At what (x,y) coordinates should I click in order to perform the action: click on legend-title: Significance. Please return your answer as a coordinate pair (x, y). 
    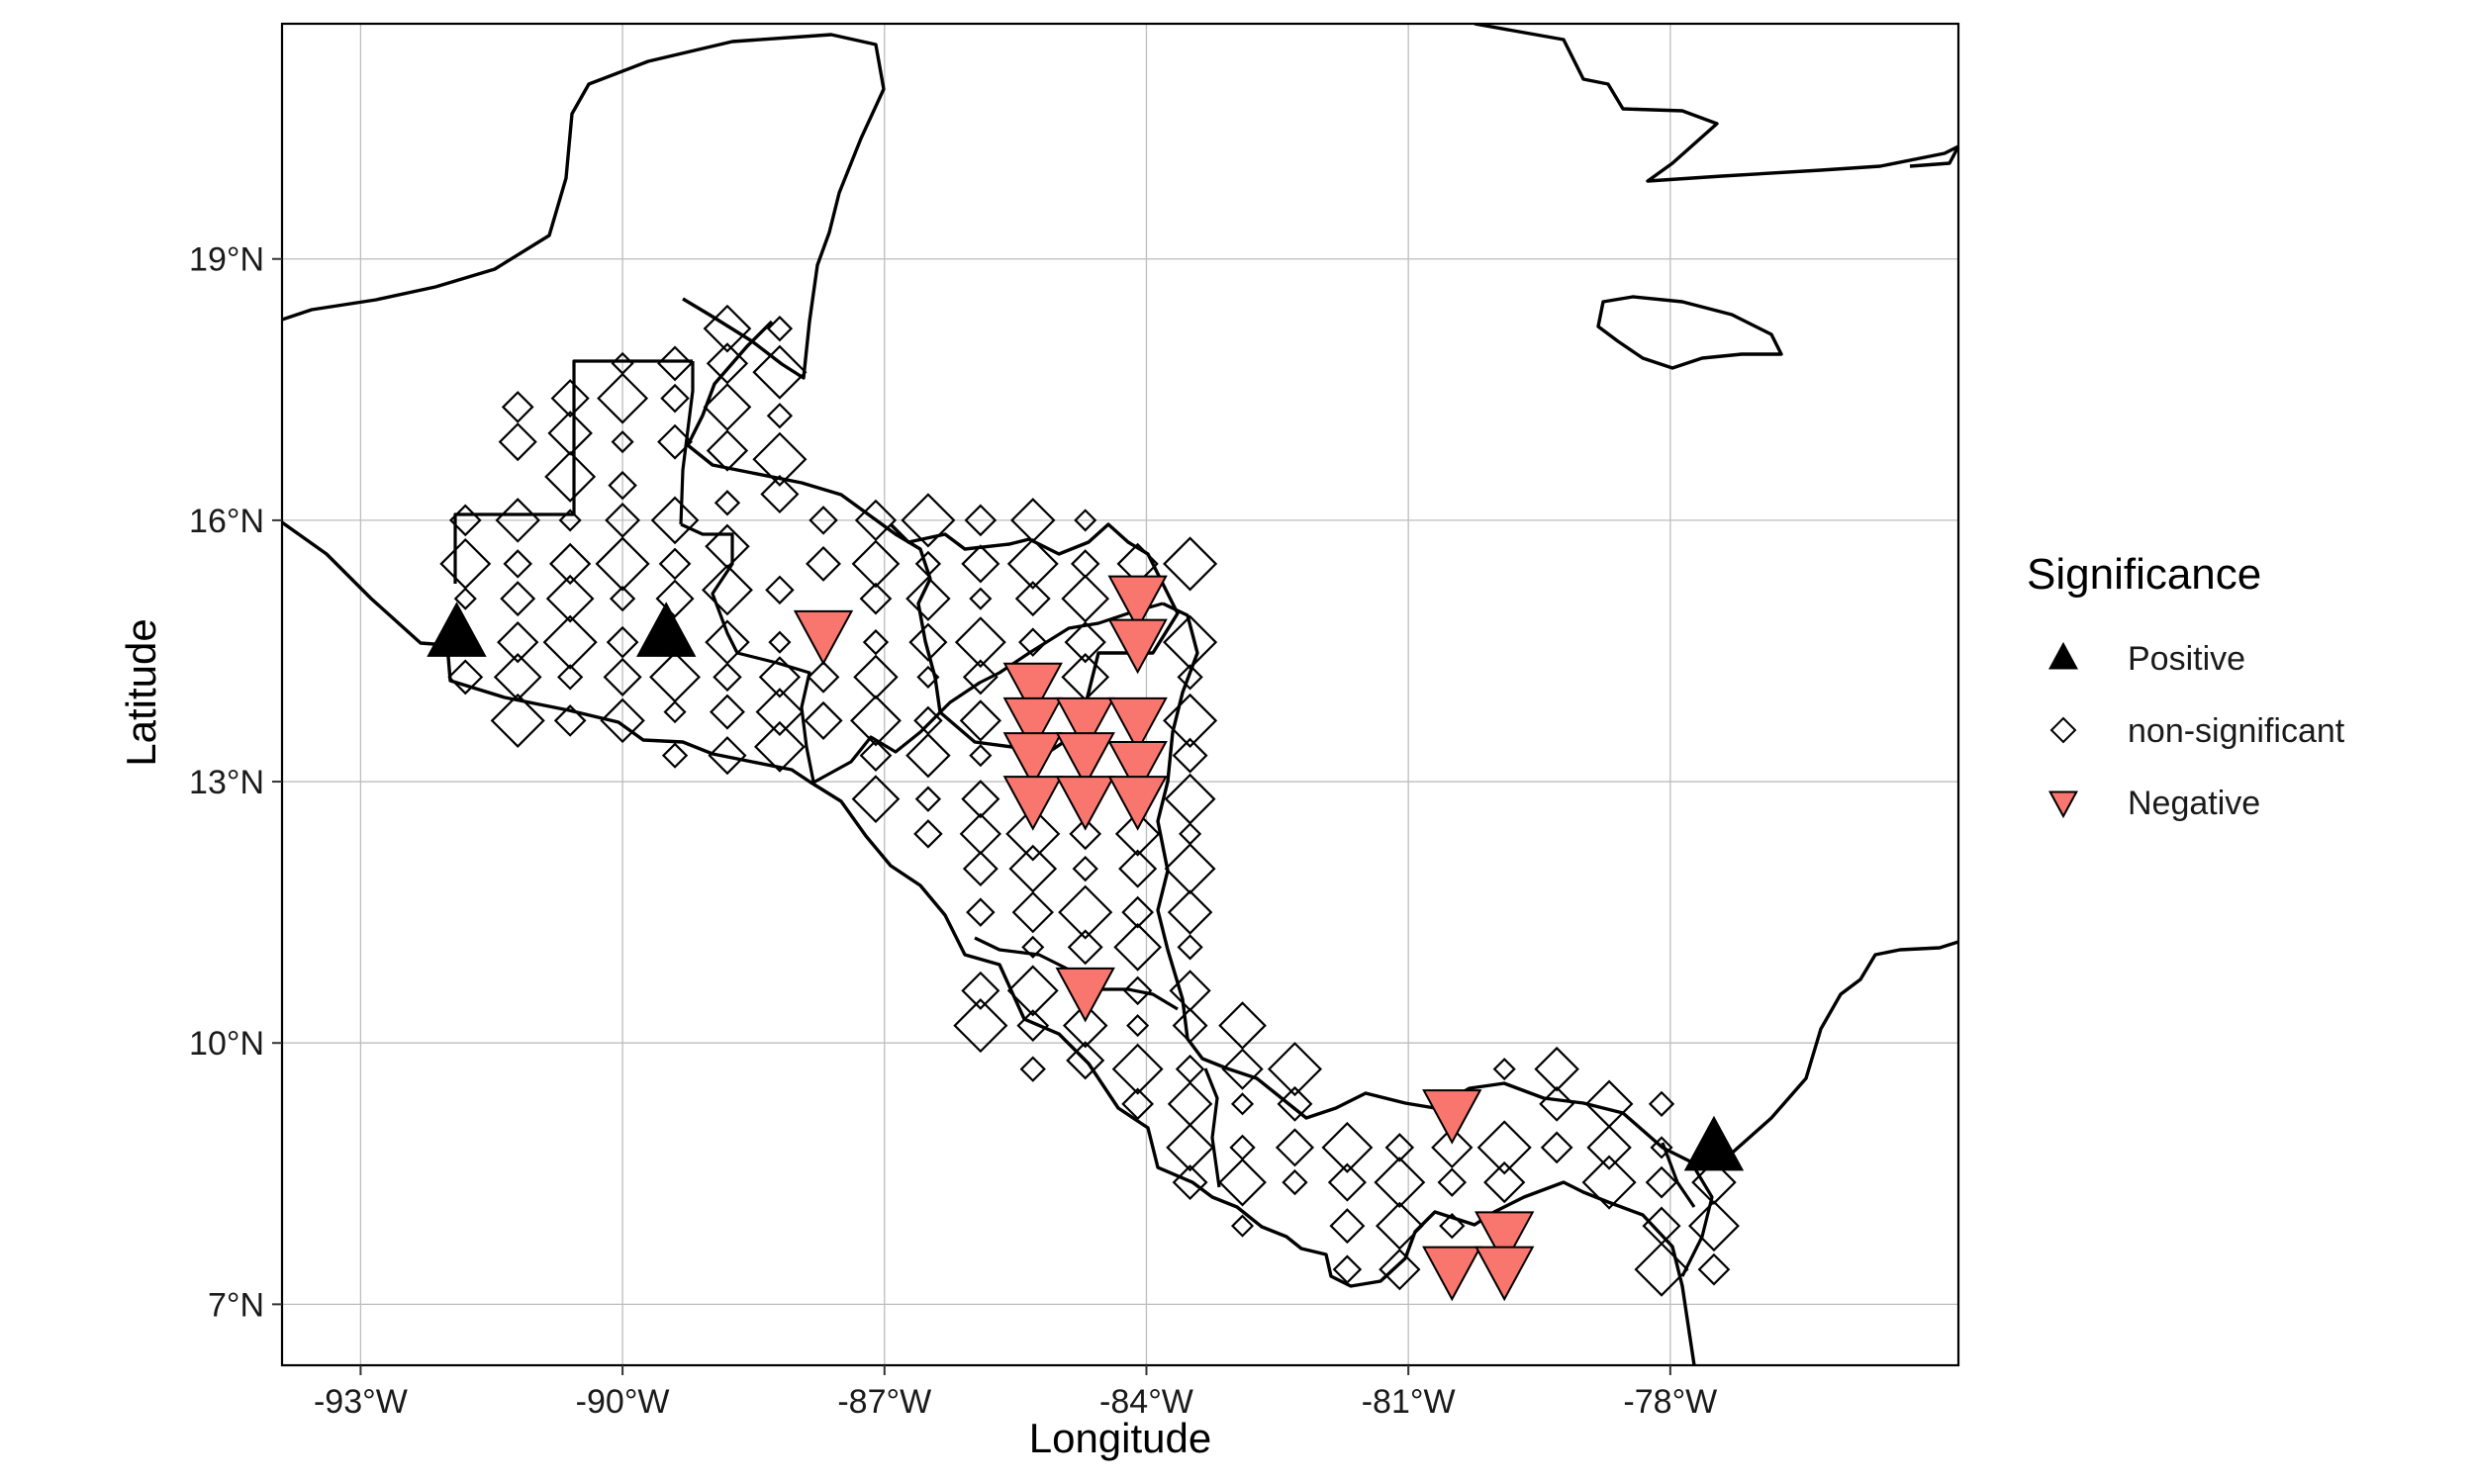
    Looking at the image, I should click on (2144, 574).